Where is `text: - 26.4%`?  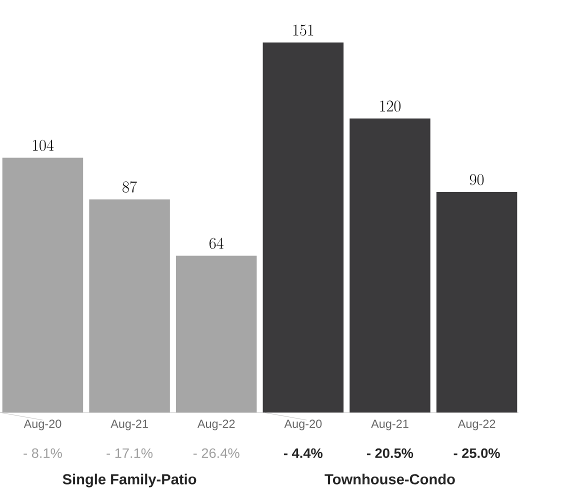 text: - 26.4% is located at coordinates (216, 453).